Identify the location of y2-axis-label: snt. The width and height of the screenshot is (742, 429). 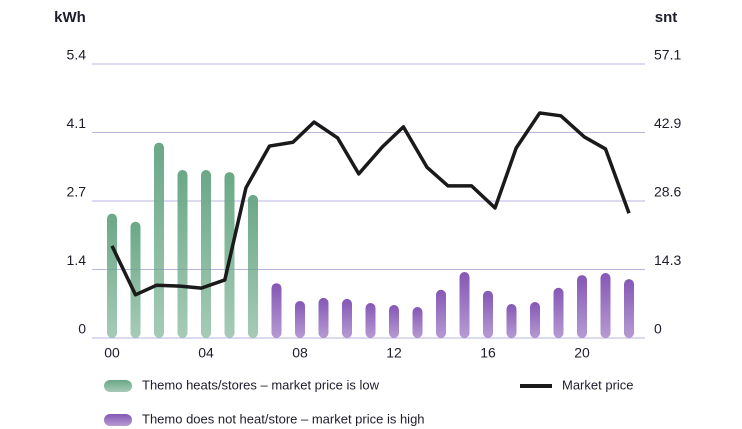
(666, 17).